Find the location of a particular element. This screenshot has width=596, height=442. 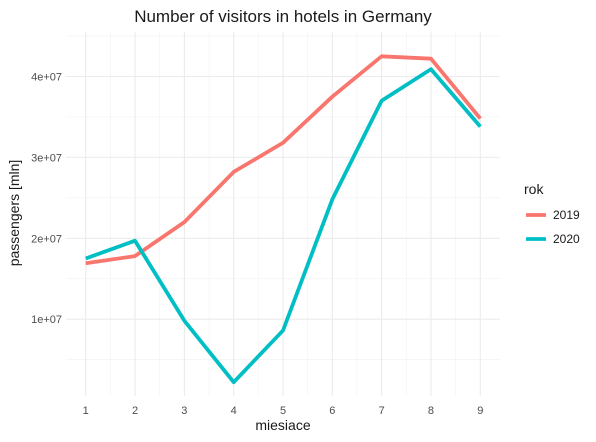

y-tick-label: 3e+07 is located at coordinates (46, 158).